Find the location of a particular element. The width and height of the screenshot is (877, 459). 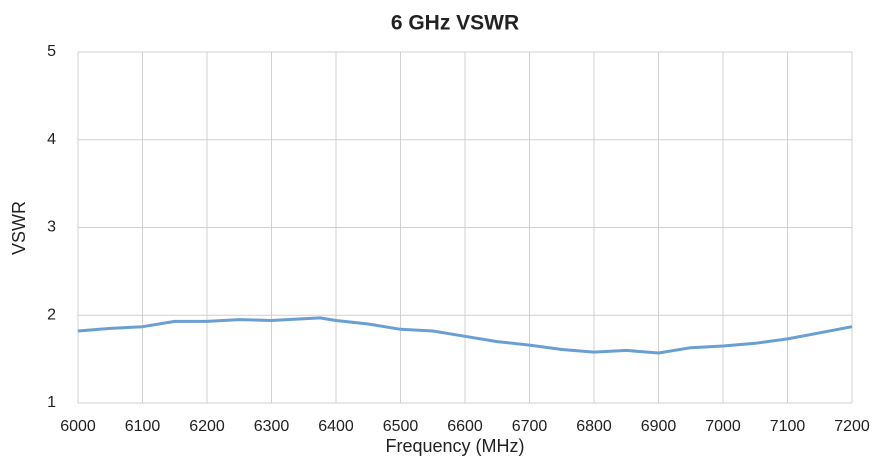

x-tick-label: 6200 is located at coordinates (207, 426).